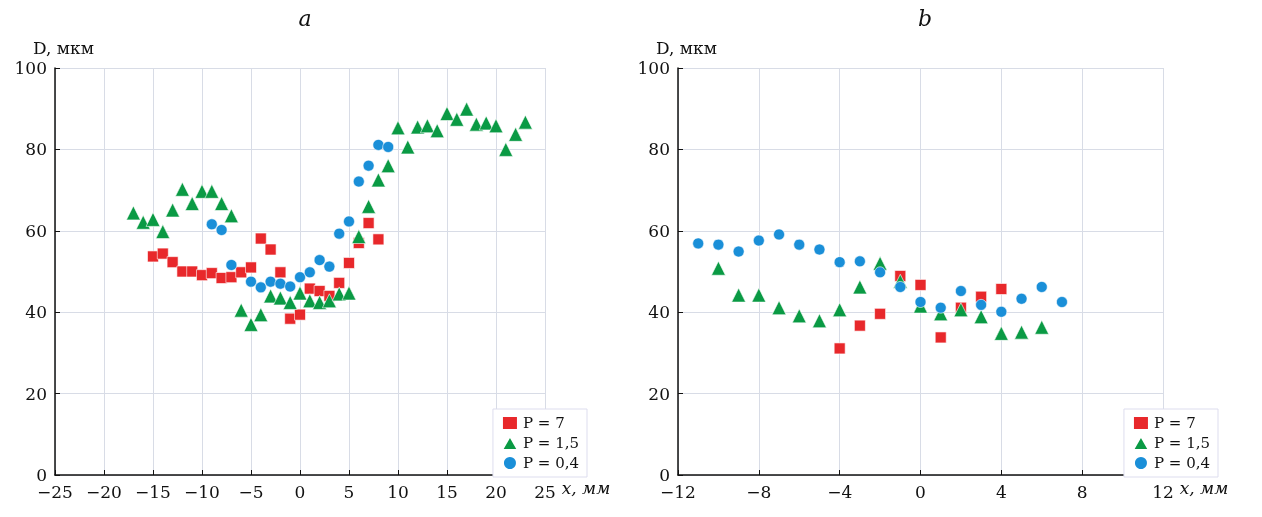 The width and height of the screenshot is (1262, 517). What do you see at coordinates (202, 491) in the screenshot?
I see `x-tick-label: −10` at bounding box center [202, 491].